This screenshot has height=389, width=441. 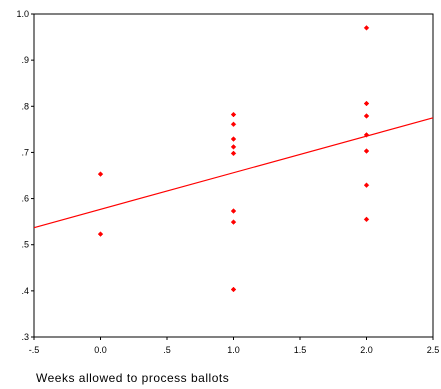 What do you see at coordinates (25, 337) in the screenshot?
I see `y-tick-label: .3` at bounding box center [25, 337].